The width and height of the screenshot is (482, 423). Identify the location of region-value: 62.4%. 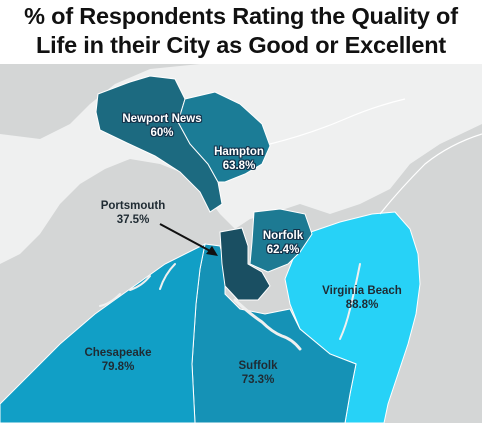
(283, 250).